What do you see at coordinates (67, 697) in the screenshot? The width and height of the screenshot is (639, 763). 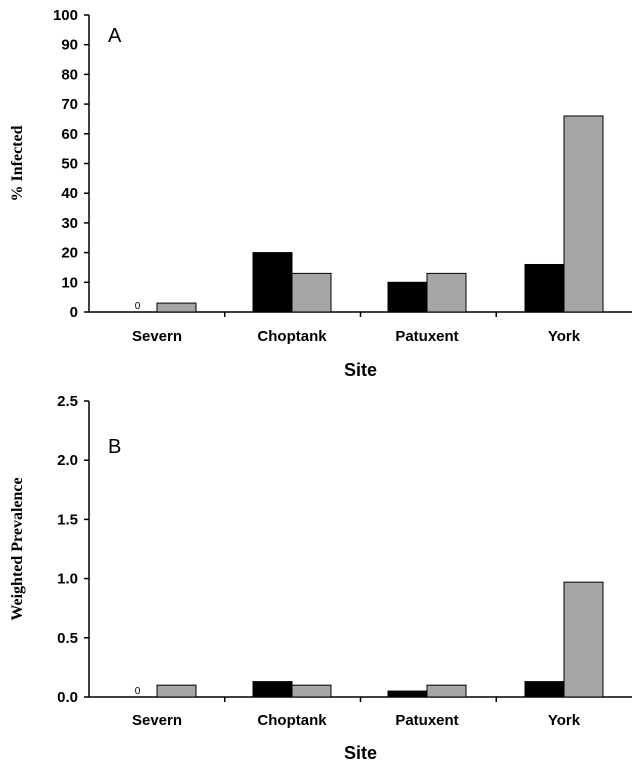 I see `y-tick-label: 0.0` at bounding box center [67, 697].